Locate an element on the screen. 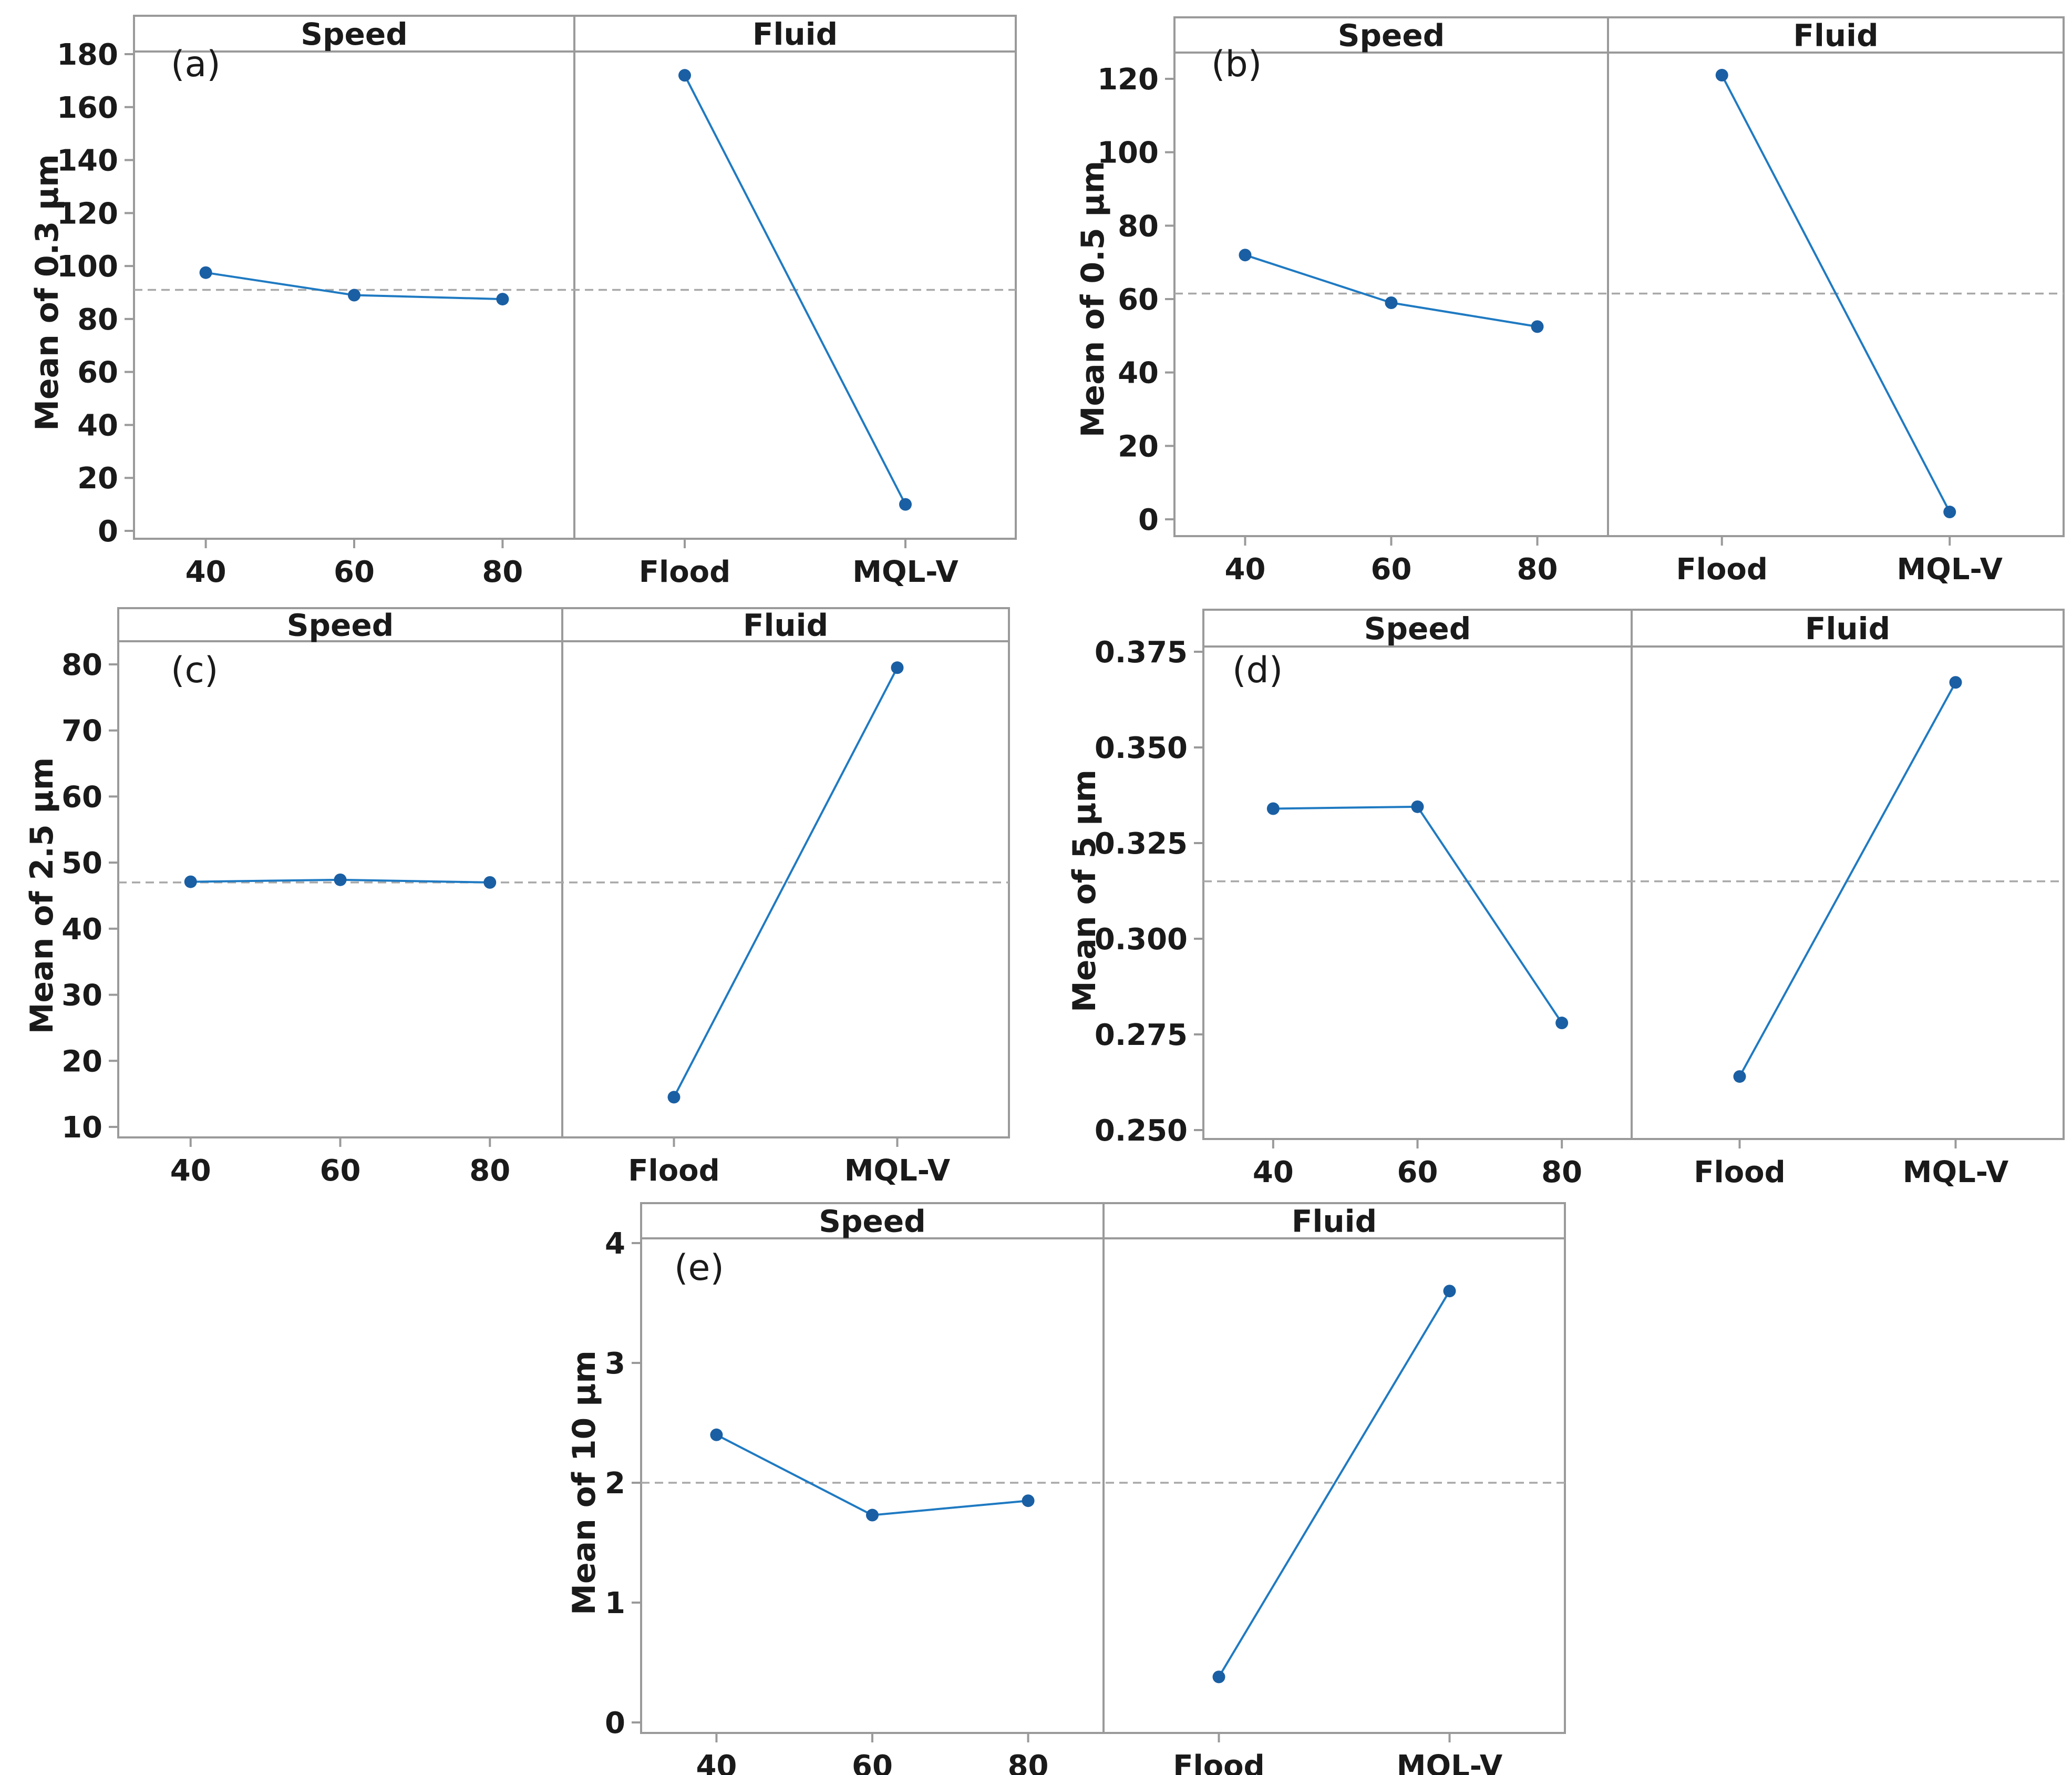 Image resolution: width=2072 pixels, height=1775 pixels. y-tick-label: 0.275 is located at coordinates (1141, 1035).